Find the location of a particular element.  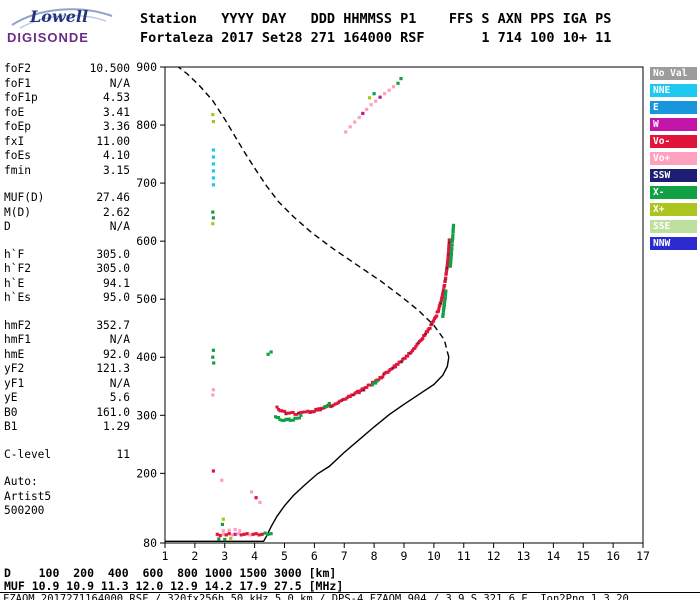

param-row-ye: yE 5.6 is located at coordinates (67, 398).